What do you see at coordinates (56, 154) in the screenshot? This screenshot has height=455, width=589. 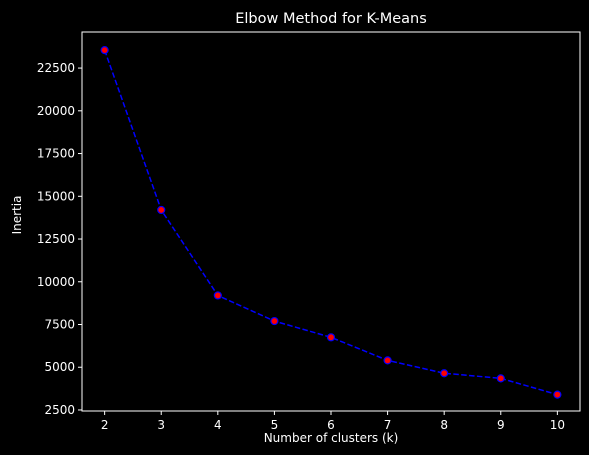 I see `y-tick-label: 17500` at bounding box center [56, 154].